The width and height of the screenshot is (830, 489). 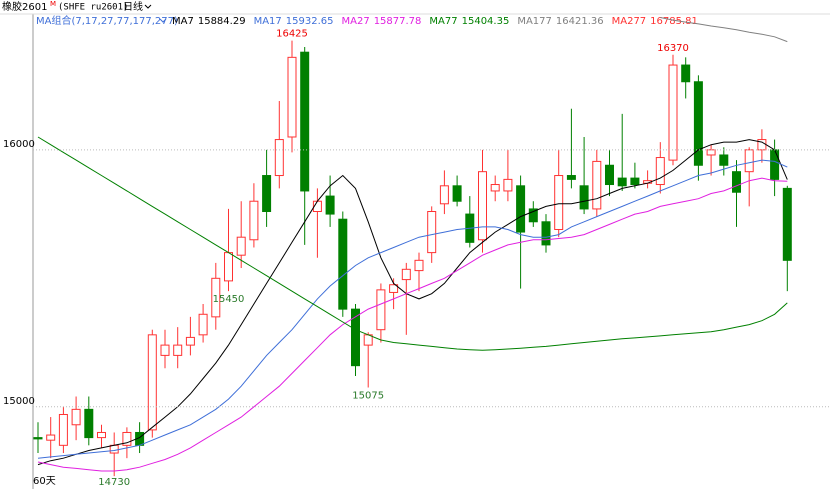 What do you see at coordinates (19, 144) in the screenshot?
I see `y-tick-label: 16000` at bounding box center [19, 144].